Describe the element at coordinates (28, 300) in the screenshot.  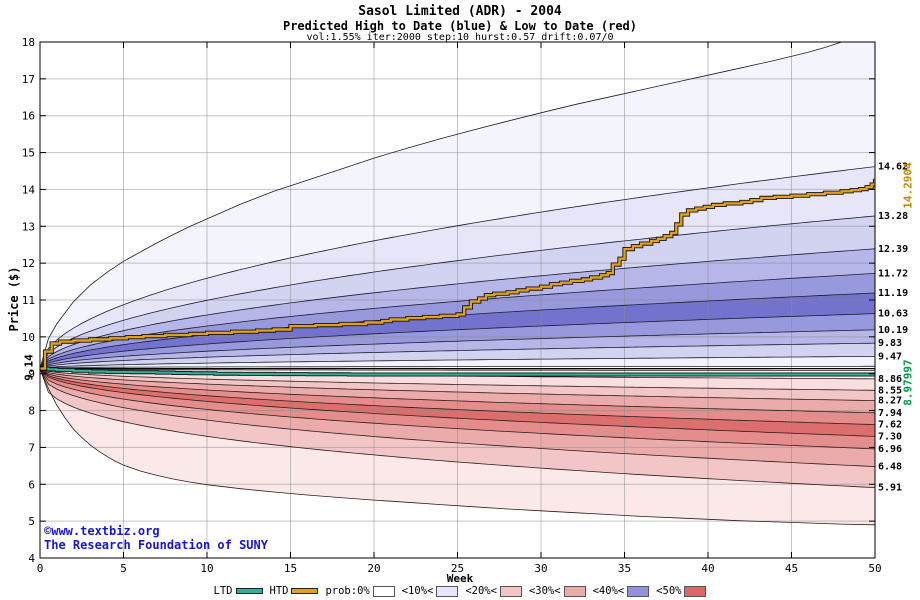
I see `y-tick-label: 11` at that location.